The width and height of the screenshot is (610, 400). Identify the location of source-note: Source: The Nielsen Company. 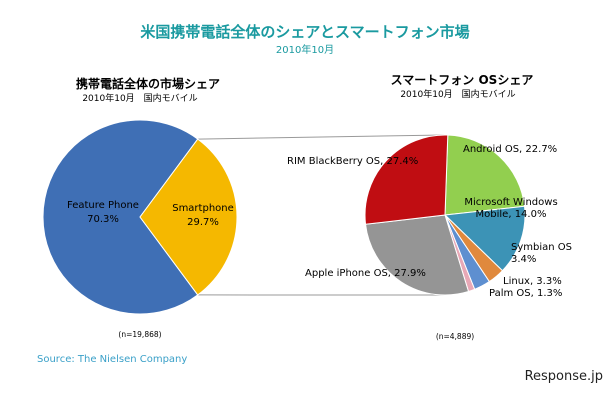
(112, 359).